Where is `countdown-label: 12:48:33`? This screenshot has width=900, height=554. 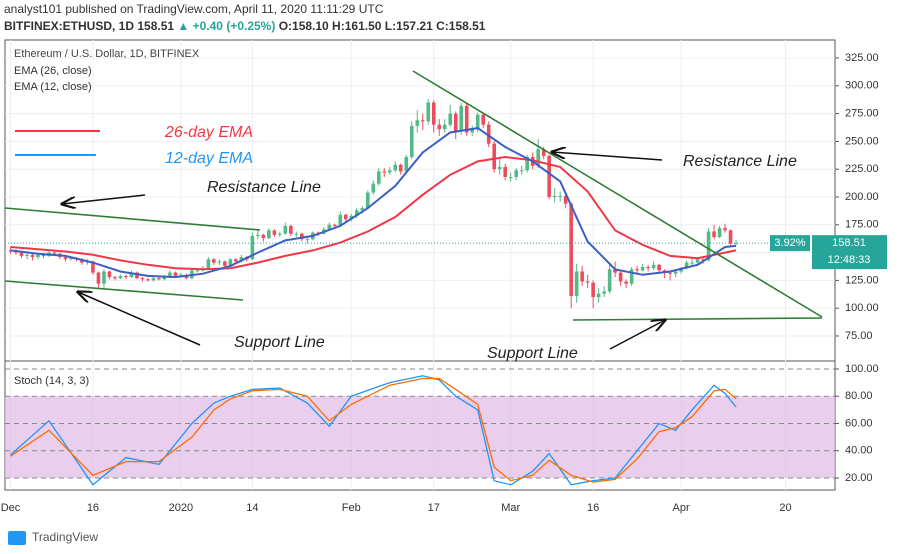 countdown-label: 12:48:33 is located at coordinates (849, 260).